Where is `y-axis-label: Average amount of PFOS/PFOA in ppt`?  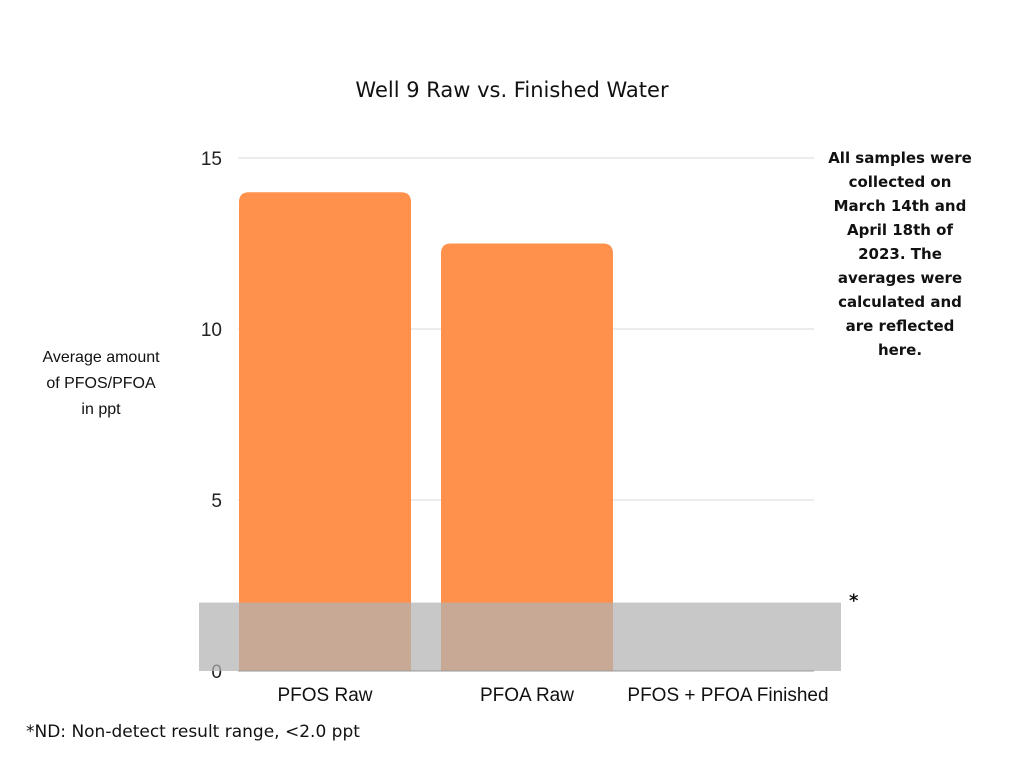
y-axis-label: Average amount of PFOS/PFOA in ppt is located at coordinates (101, 384).